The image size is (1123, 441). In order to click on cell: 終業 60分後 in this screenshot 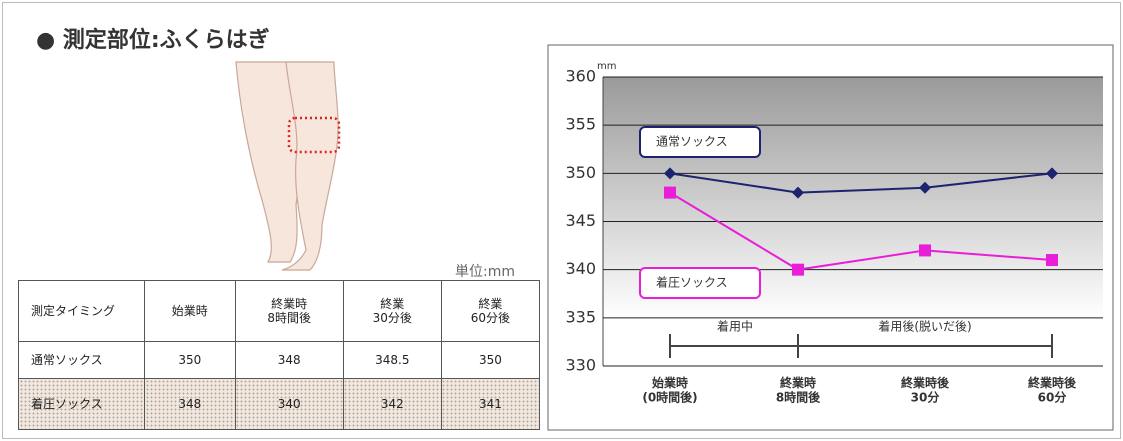, I will do `click(490, 311)`.